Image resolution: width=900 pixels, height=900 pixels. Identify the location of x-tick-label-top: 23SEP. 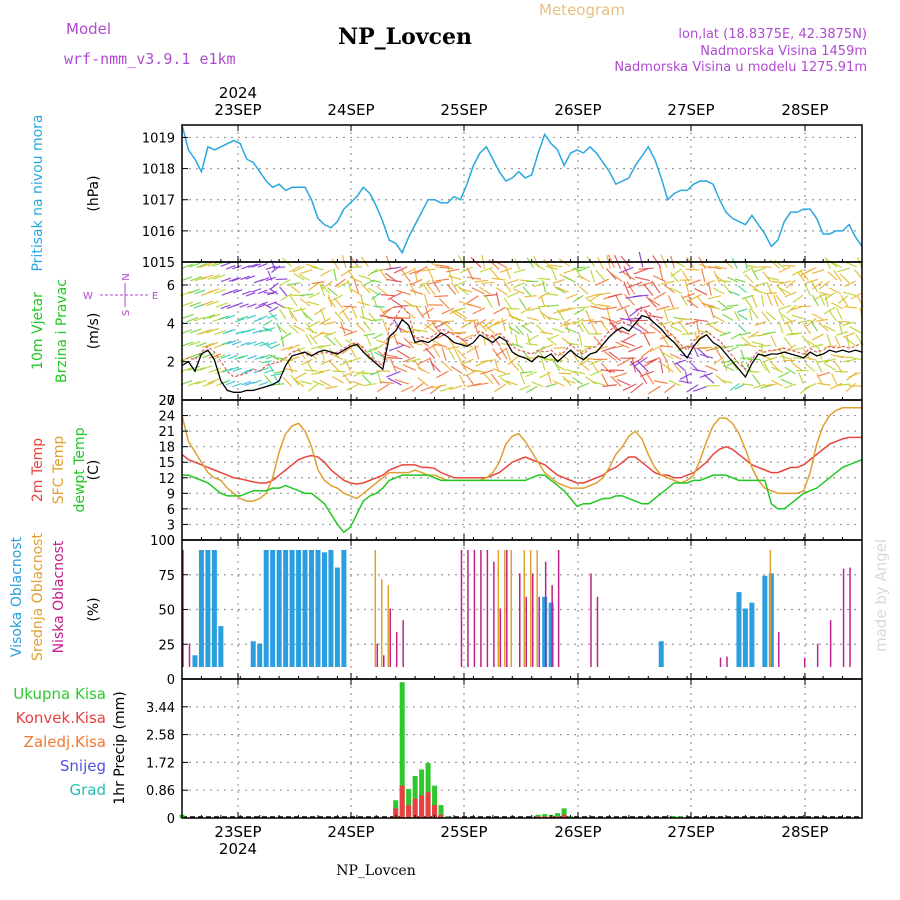
(237, 110).